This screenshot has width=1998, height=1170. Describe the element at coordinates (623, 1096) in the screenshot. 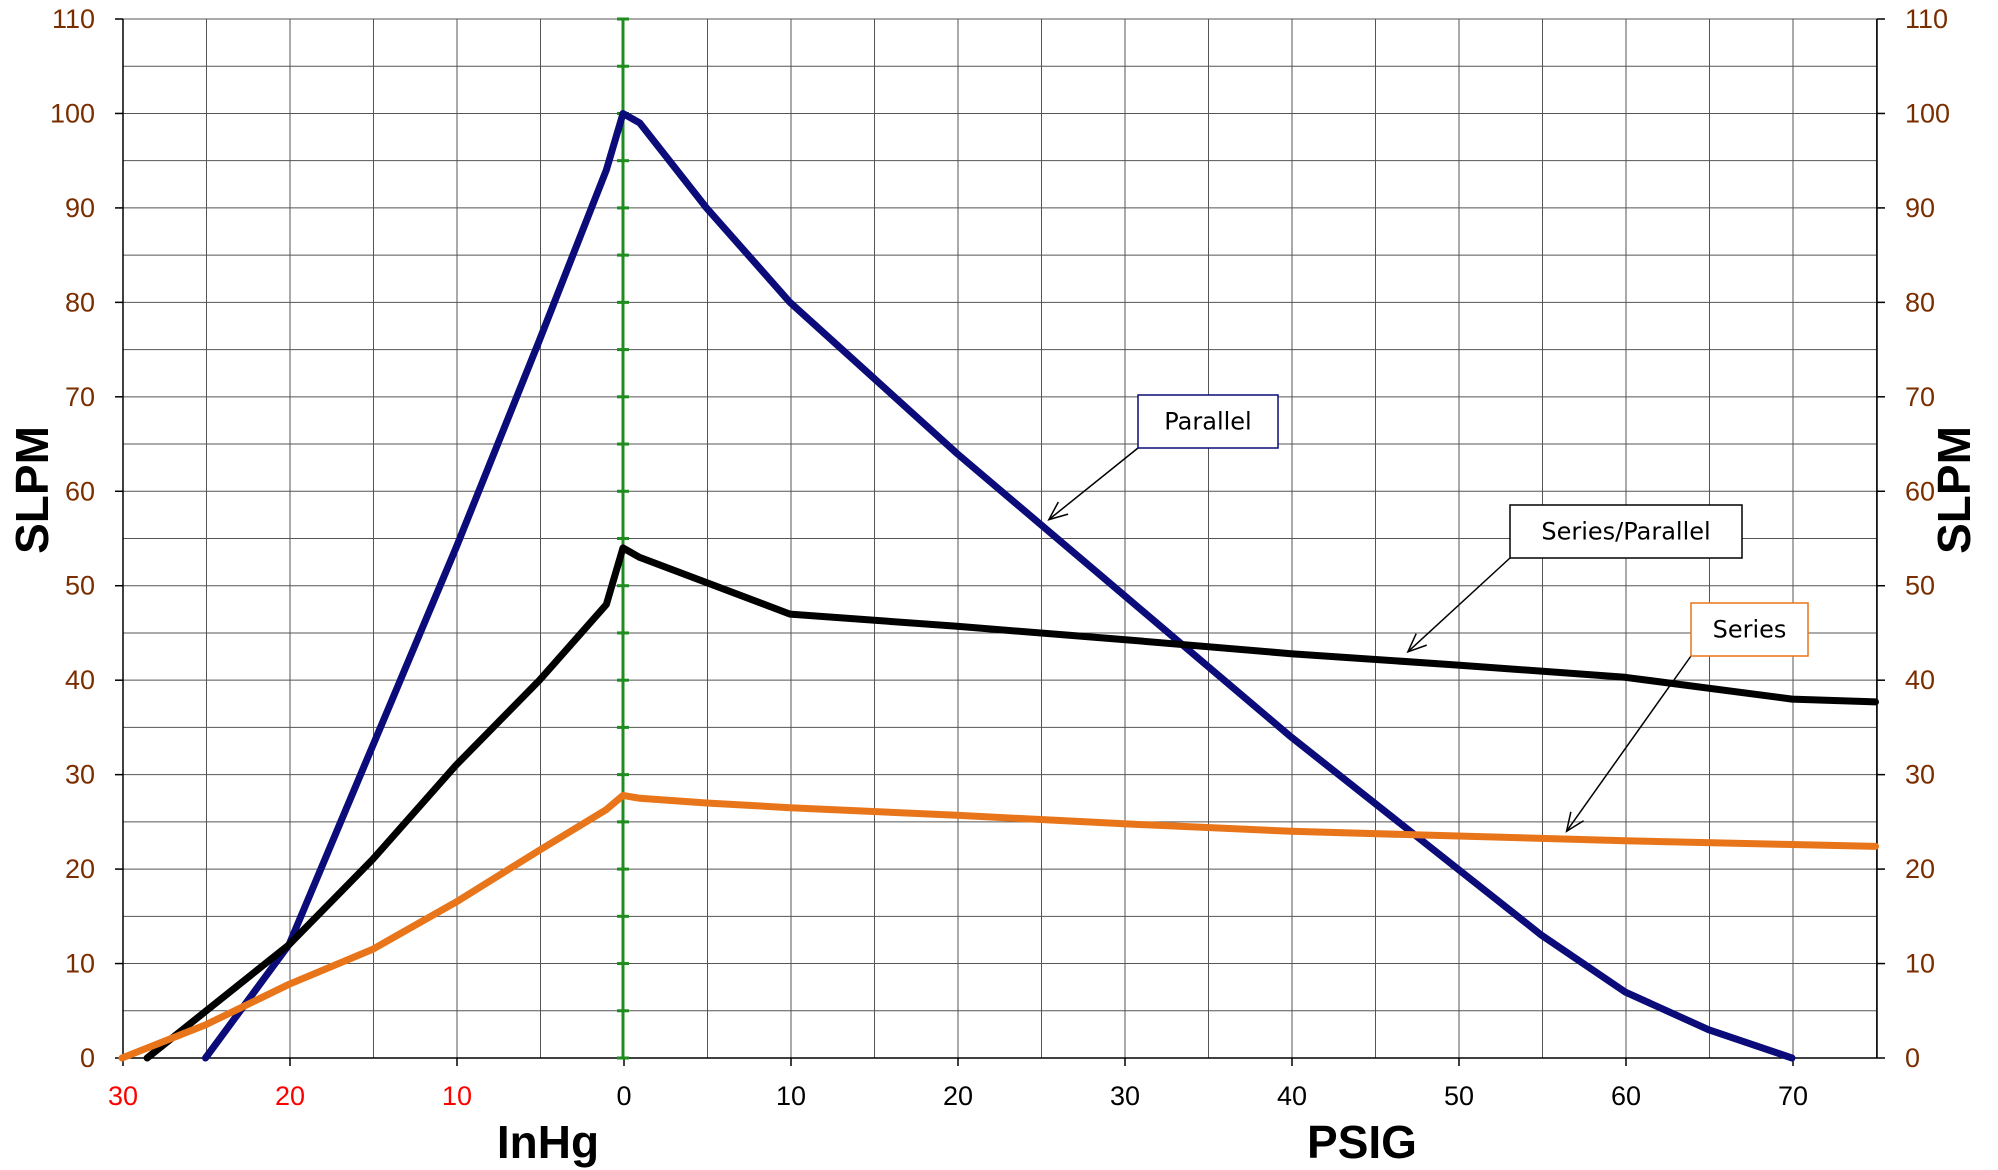

I see `x-tick-label: 0` at that location.